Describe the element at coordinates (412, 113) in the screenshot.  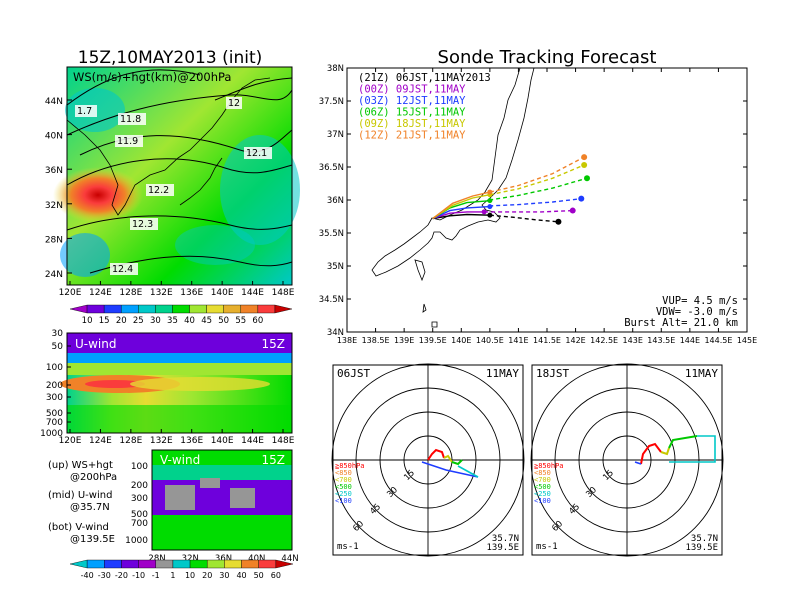
I see `track-legend-entry: (06Z) 15JST,11MAY` at that location.